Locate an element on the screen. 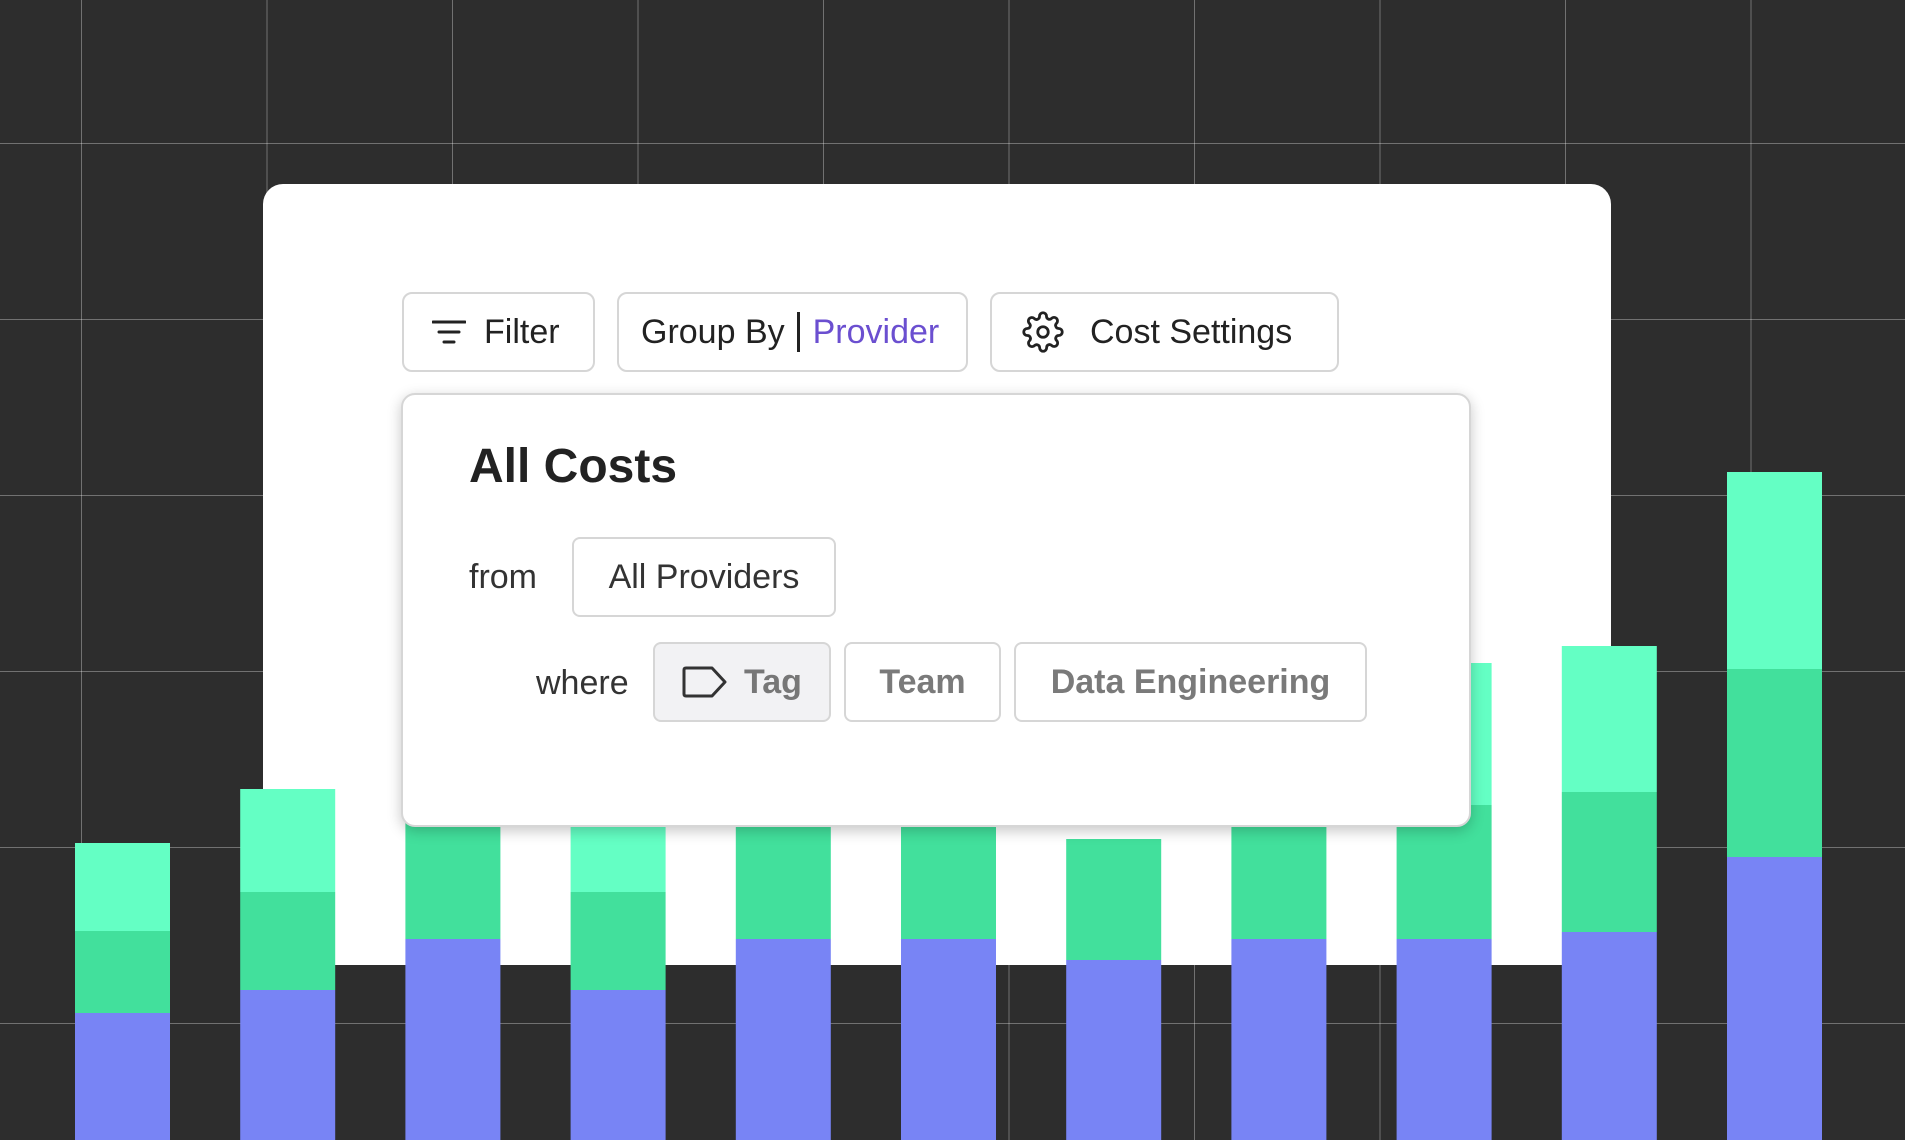 The height and width of the screenshot is (1140, 1905). group-by-value: Provider is located at coordinates (876, 331).